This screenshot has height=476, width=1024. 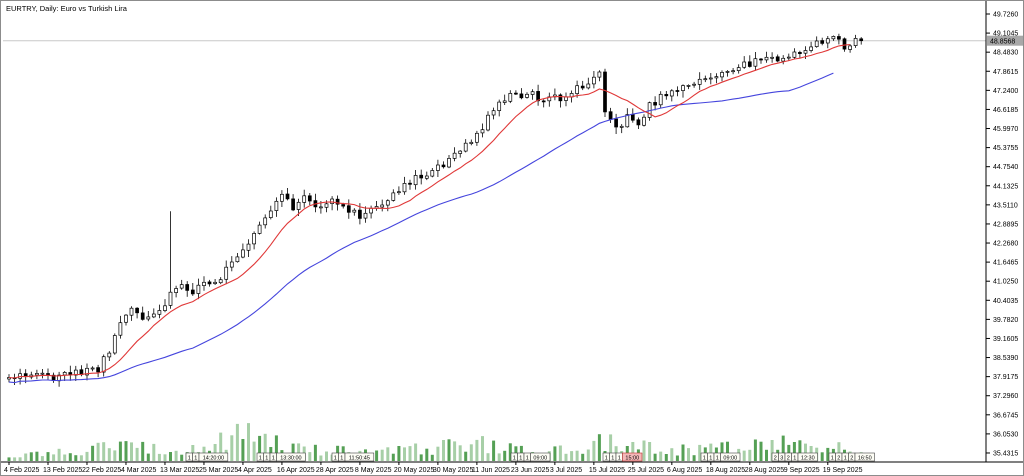 I want to click on event-cell-label: 16:50, so click(x=865, y=458).